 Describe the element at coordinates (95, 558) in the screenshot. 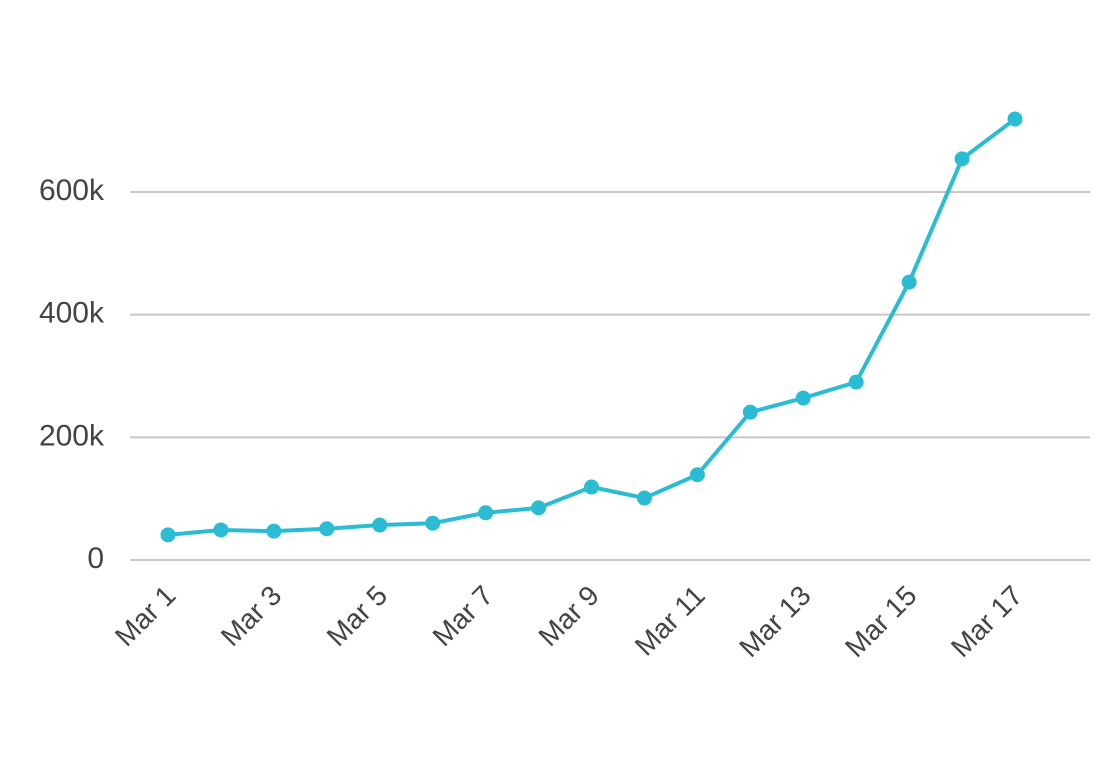

I see `y-tick-label: 0` at that location.